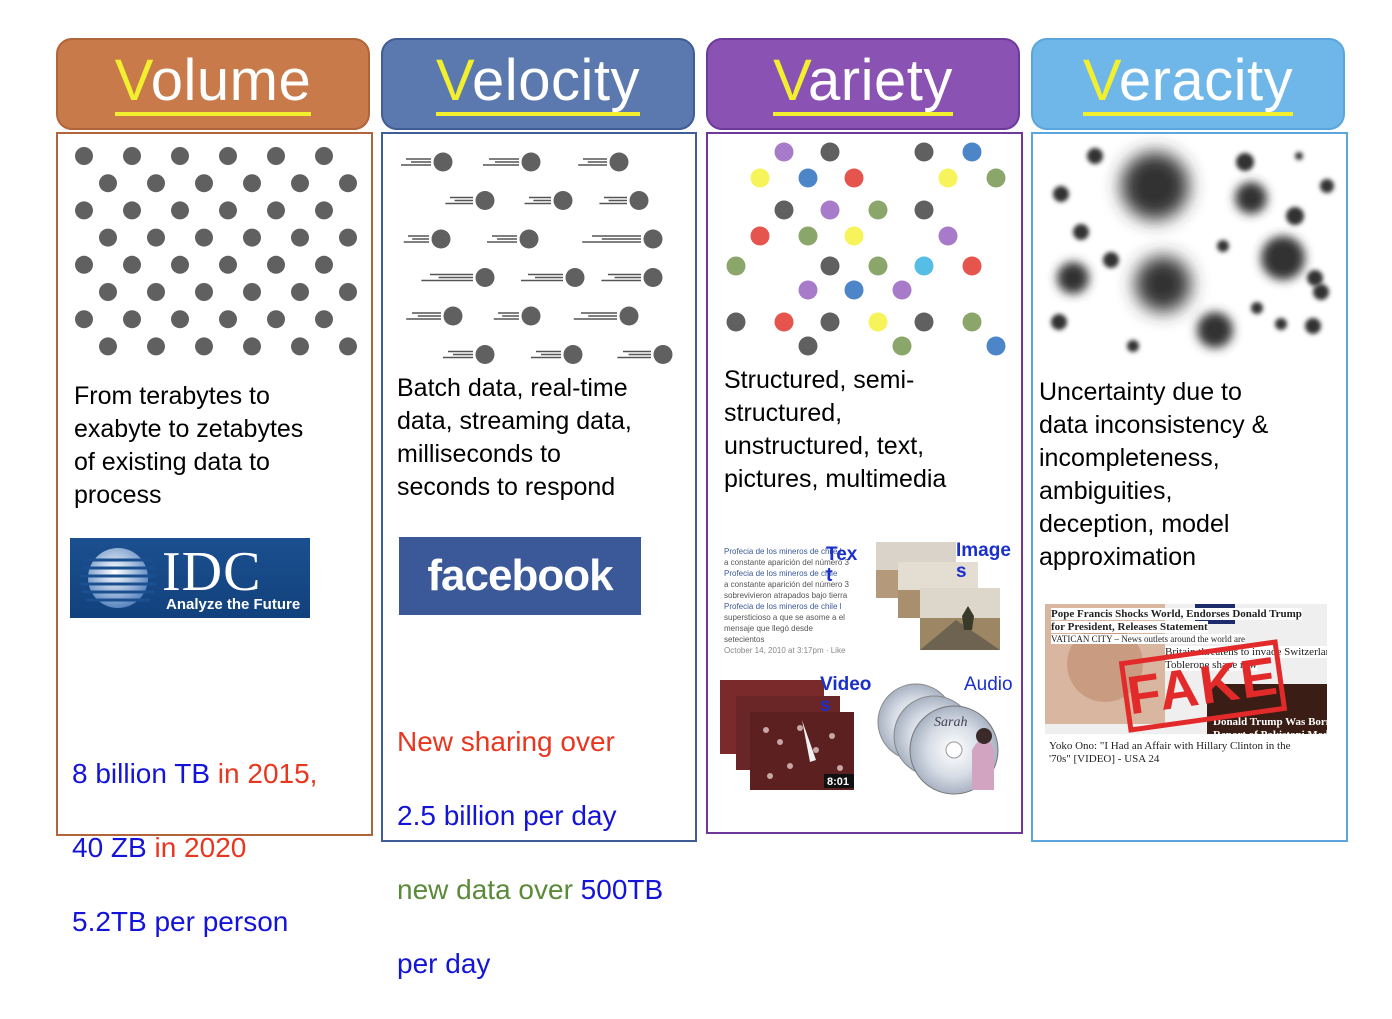 The image size is (1392, 1019). I want to click on idc-logo: IDC Analyze the Future, so click(190, 578).